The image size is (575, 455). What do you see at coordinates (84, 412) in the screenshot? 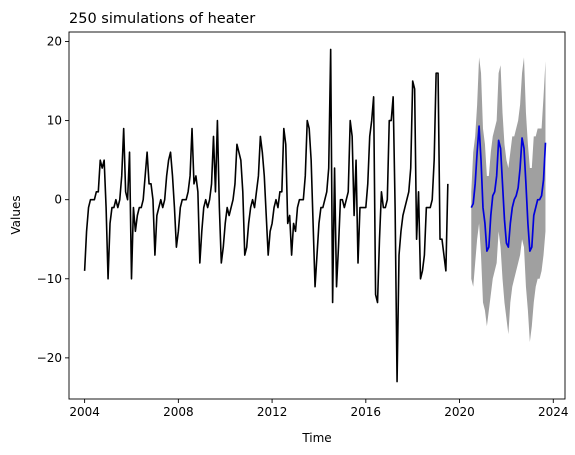
I see `x-tick-label: 2004` at bounding box center [84, 412].